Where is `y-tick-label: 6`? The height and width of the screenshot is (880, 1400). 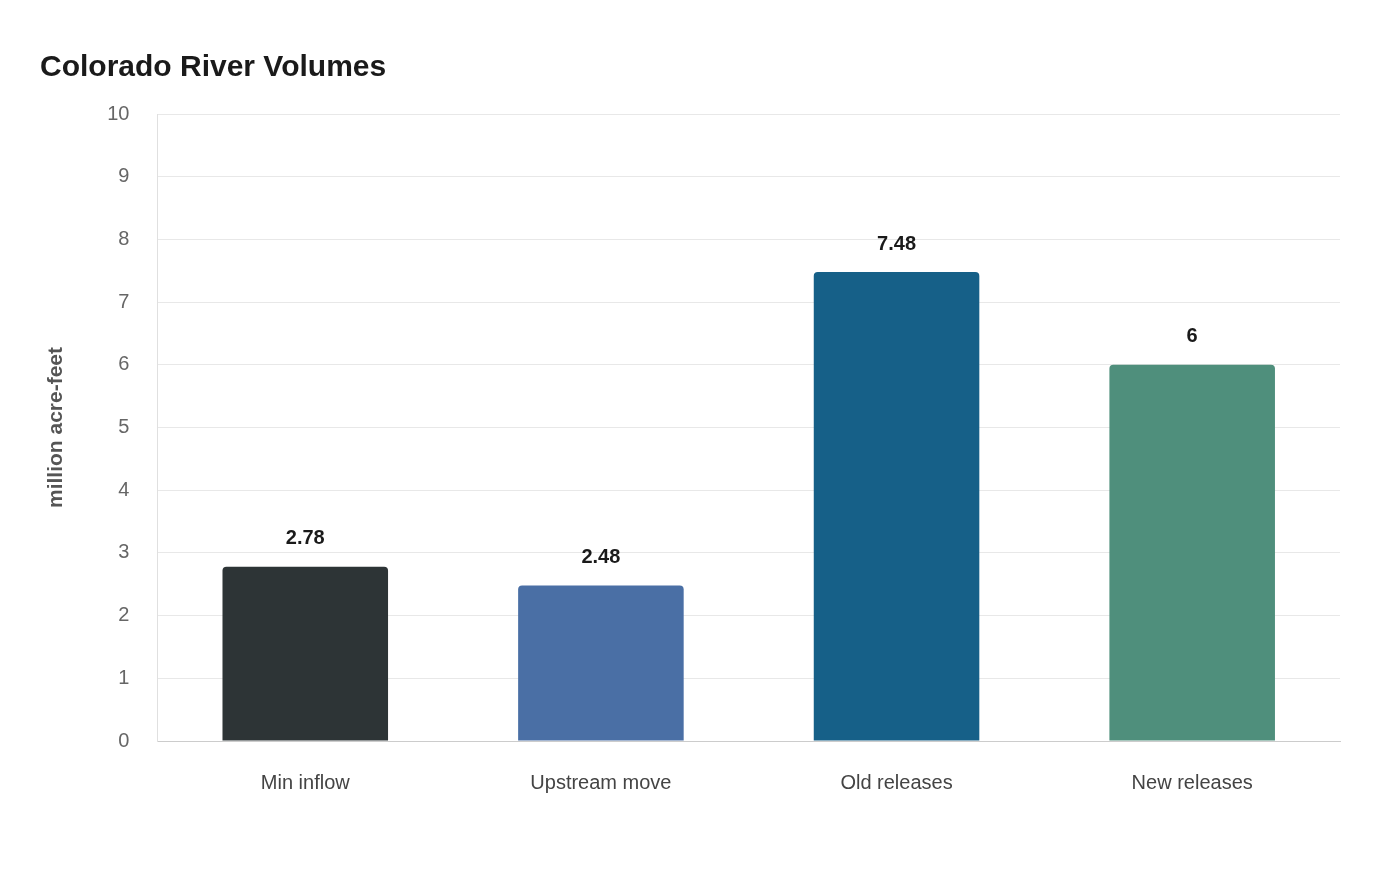 y-tick-label: 6 is located at coordinates (124, 363).